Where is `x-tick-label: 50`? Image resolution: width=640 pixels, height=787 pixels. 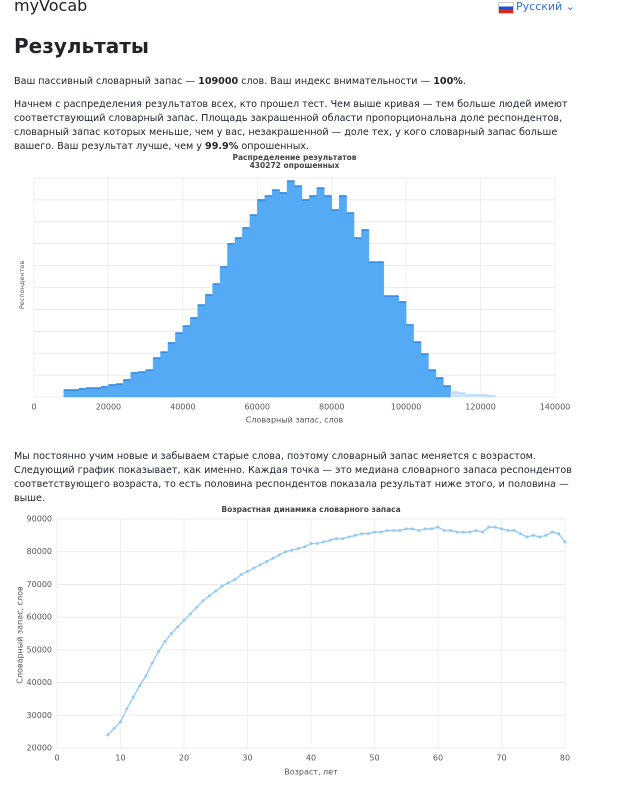 x-tick-label: 50 is located at coordinates (374, 758).